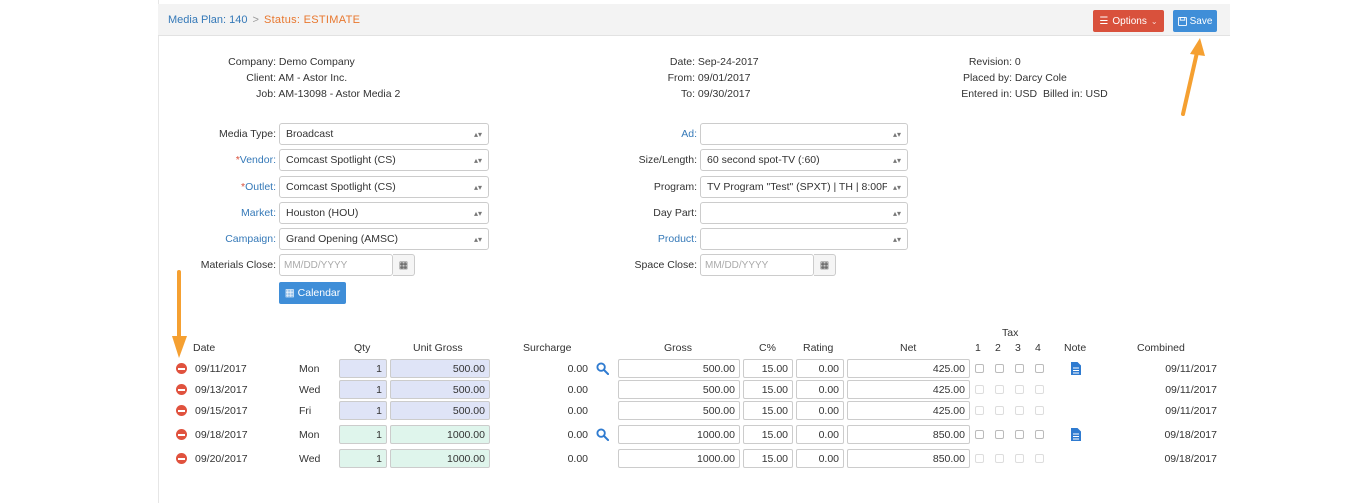 This screenshot has height=503, width=1367. What do you see at coordinates (384, 213) in the screenshot?
I see `market-select: Houston (HOU) ▴▾` at bounding box center [384, 213].